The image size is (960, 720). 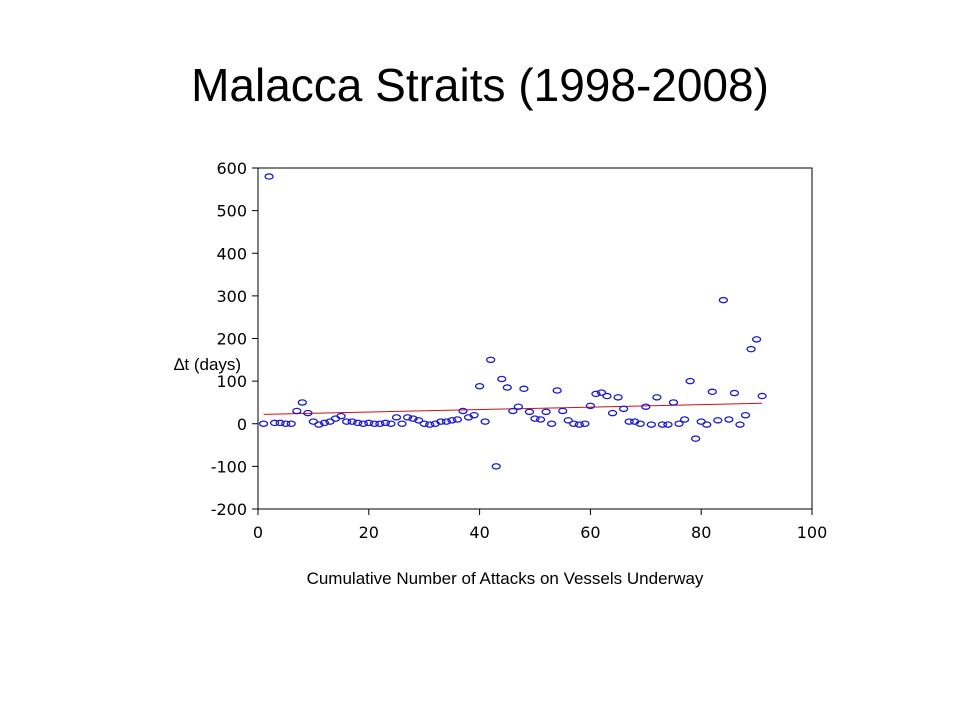 I want to click on y-tick-label: 200, so click(x=231, y=339).